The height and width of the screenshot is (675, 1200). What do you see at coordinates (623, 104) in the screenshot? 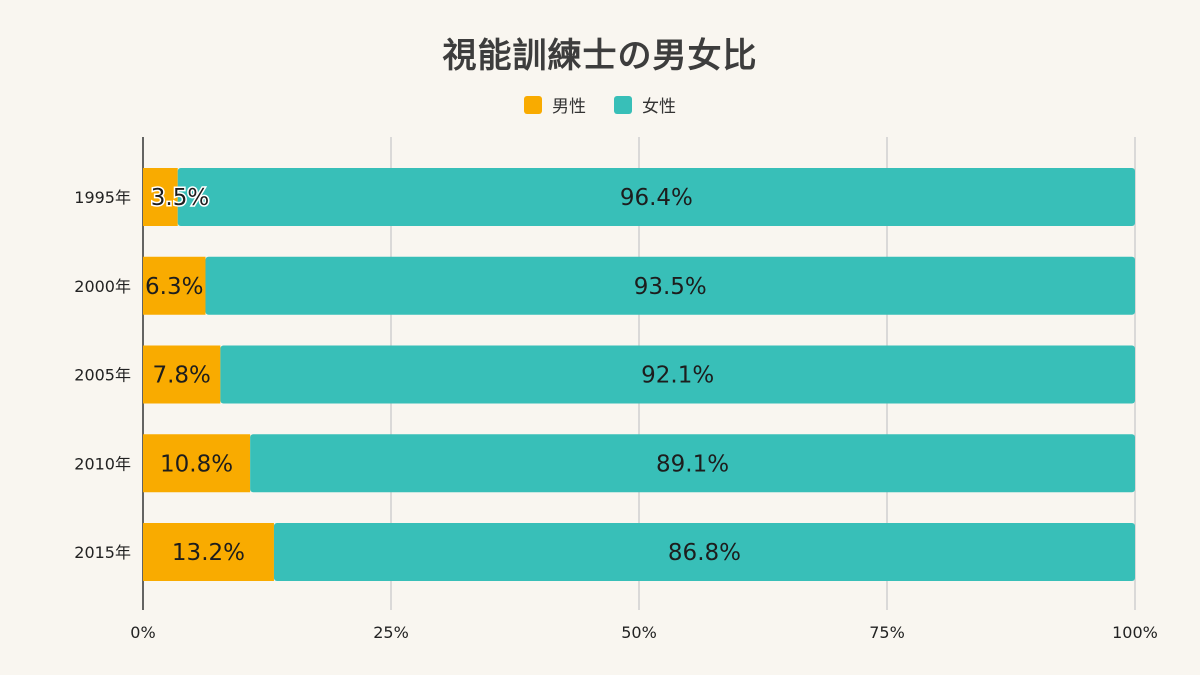
I see `legend-swatch-female` at bounding box center [623, 104].